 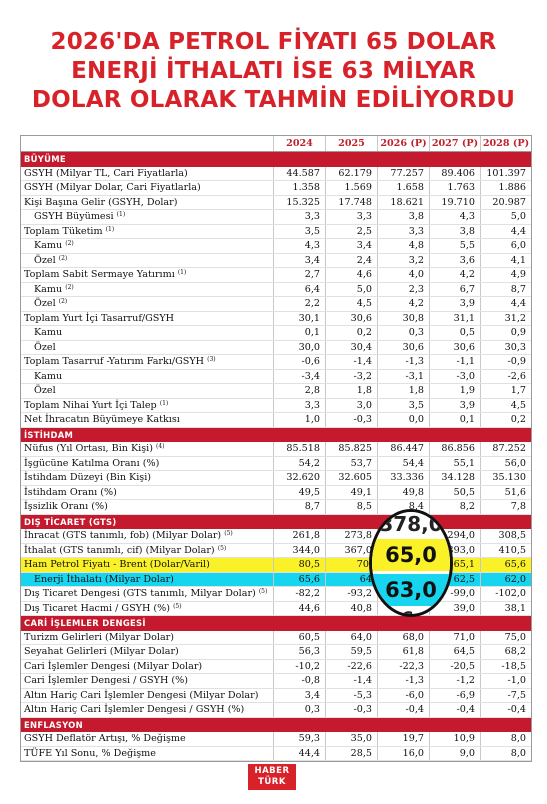 What do you see at coordinates (505, 652) in the screenshot?
I see `table-cell: 68,2` at bounding box center [505, 652].